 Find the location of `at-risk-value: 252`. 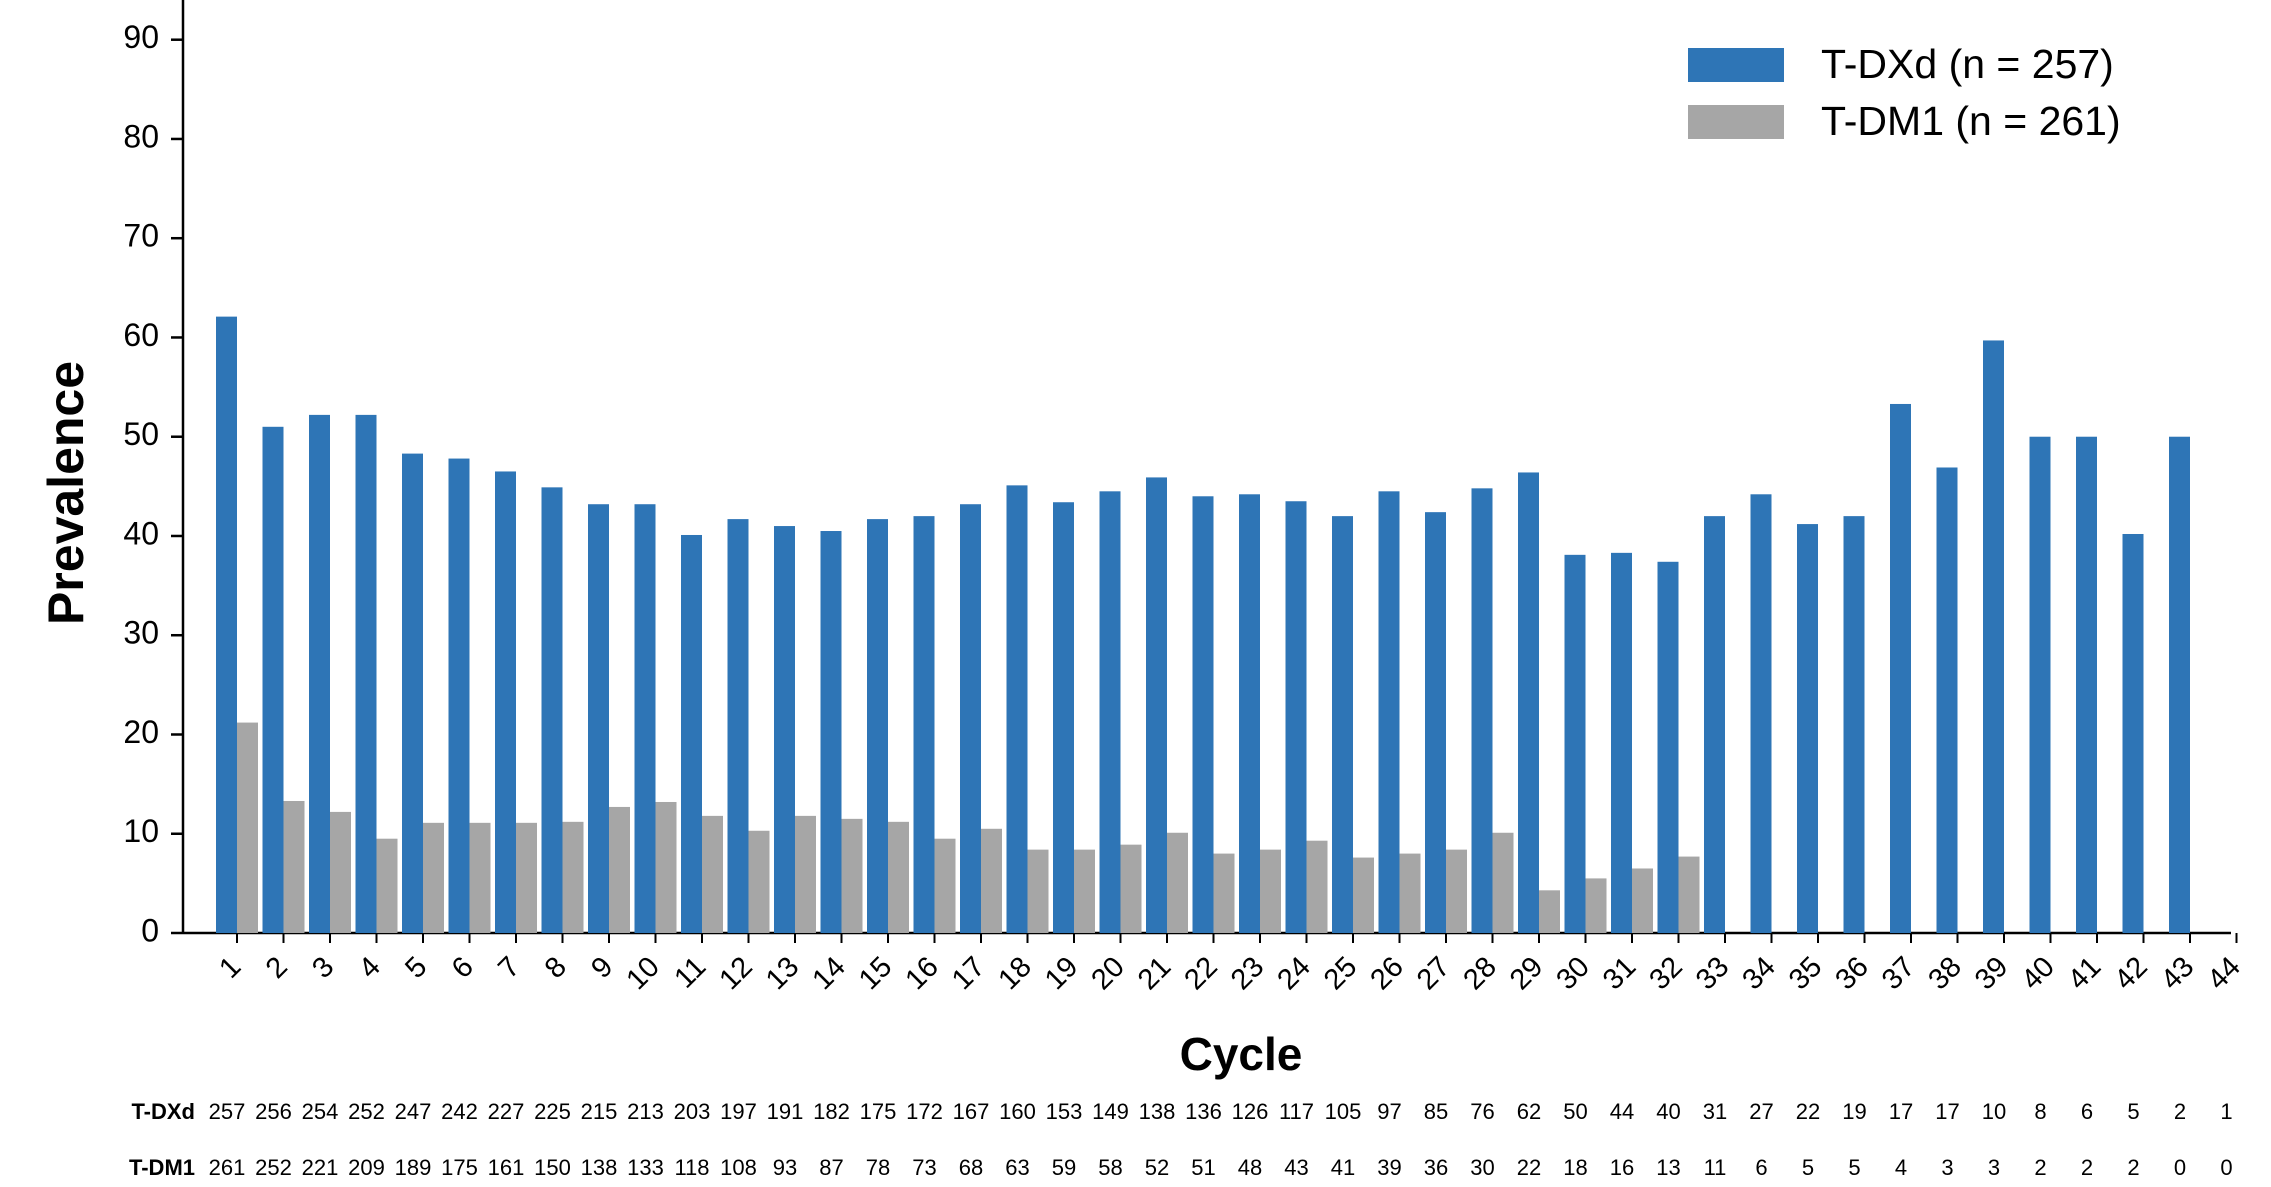

at-risk-value: 252 is located at coordinates (273, 1167).